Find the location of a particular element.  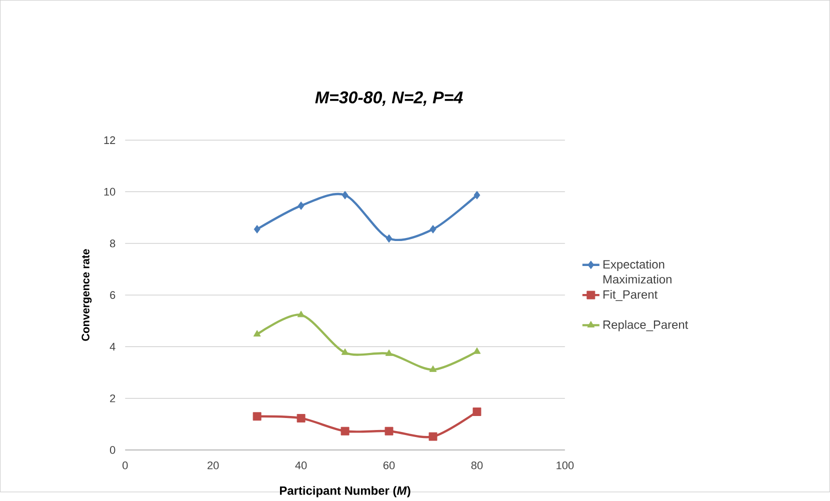

x-tick-label: 60 is located at coordinates (389, 466).